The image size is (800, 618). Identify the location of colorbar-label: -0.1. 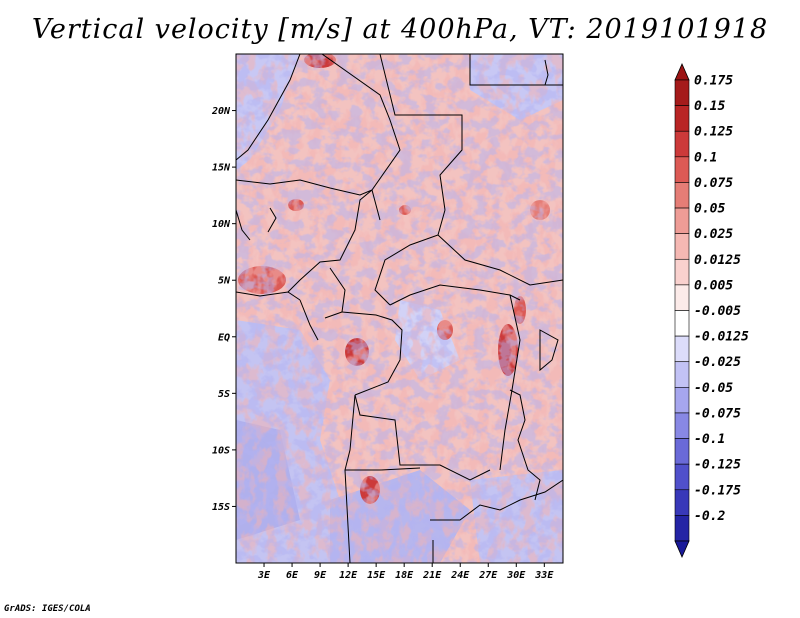
(709, 439).